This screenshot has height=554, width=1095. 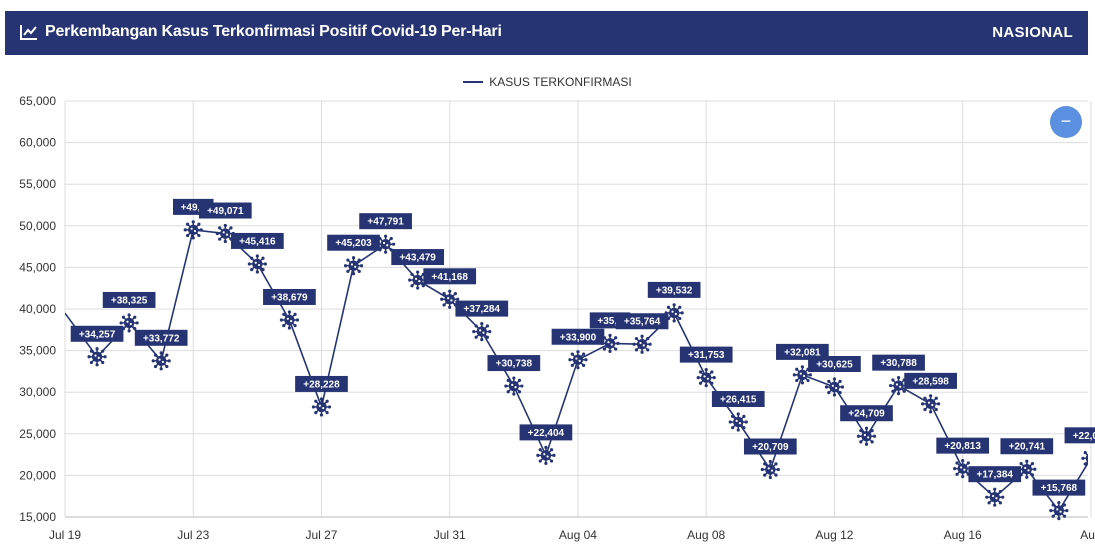 What do you see at coordinates (321, 535) in the screenshot?
I see `x-tick-label: Jul 27` at bounding box center [321, 535].